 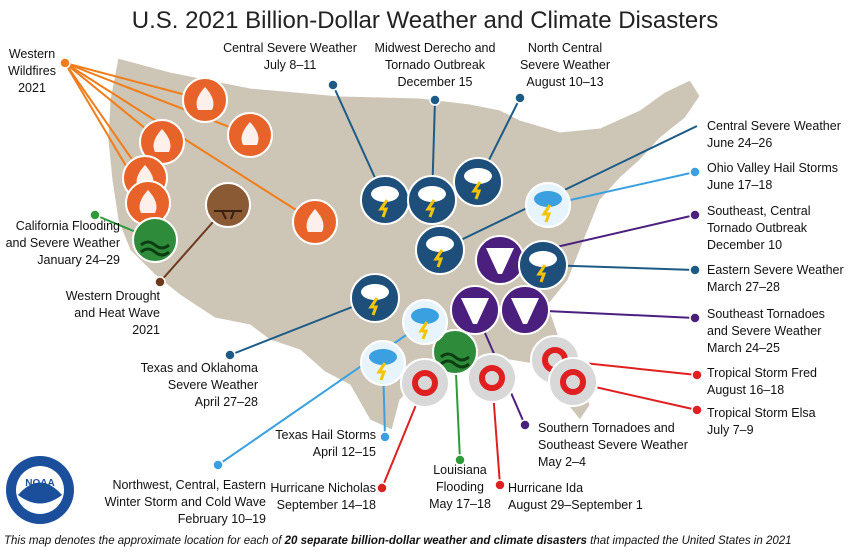 I want to click on event-label: Winter Storm and Cold Wave, so click(x=185, y=502).